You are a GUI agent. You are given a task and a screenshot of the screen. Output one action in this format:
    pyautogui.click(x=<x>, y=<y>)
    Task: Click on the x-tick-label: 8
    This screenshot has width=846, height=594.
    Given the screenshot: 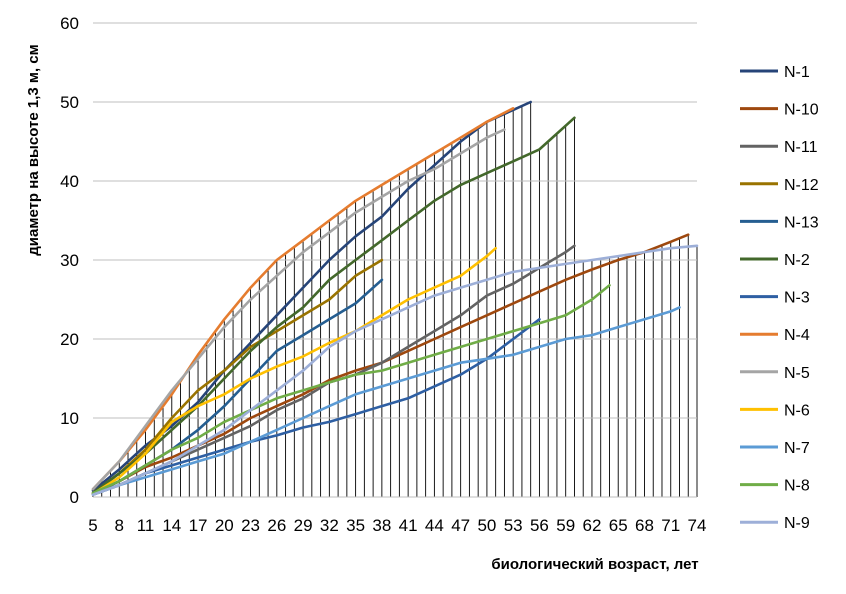 What is the action you would take?
    pyautogui.click(x=119, y=525)
    